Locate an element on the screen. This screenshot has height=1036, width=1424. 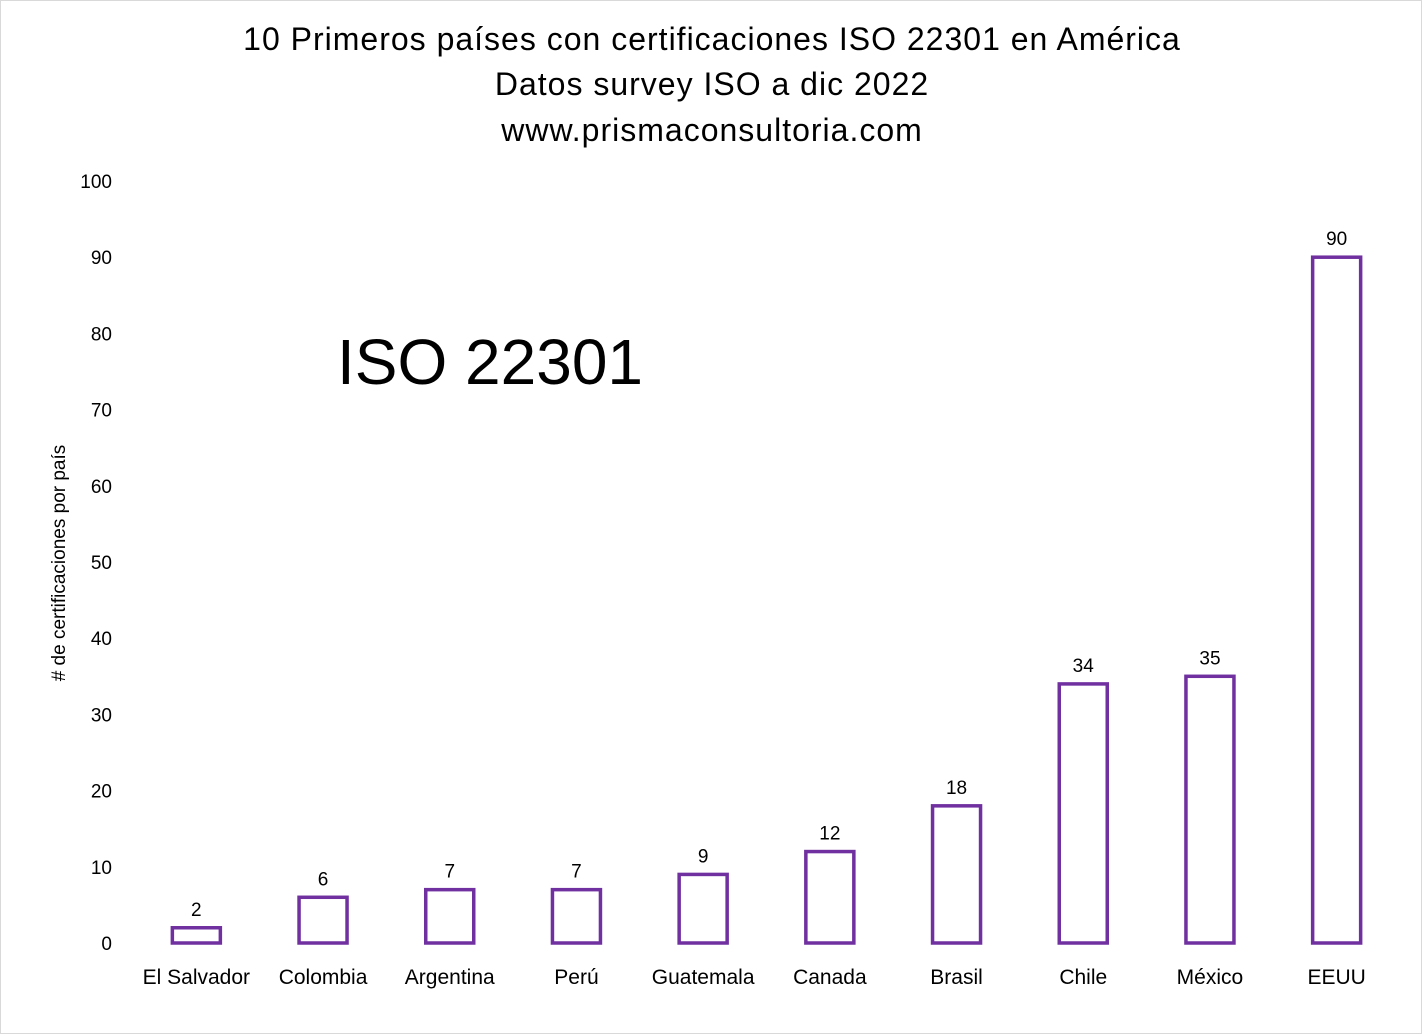
y-tick-label: 60 is located at coordinates (101, 487).